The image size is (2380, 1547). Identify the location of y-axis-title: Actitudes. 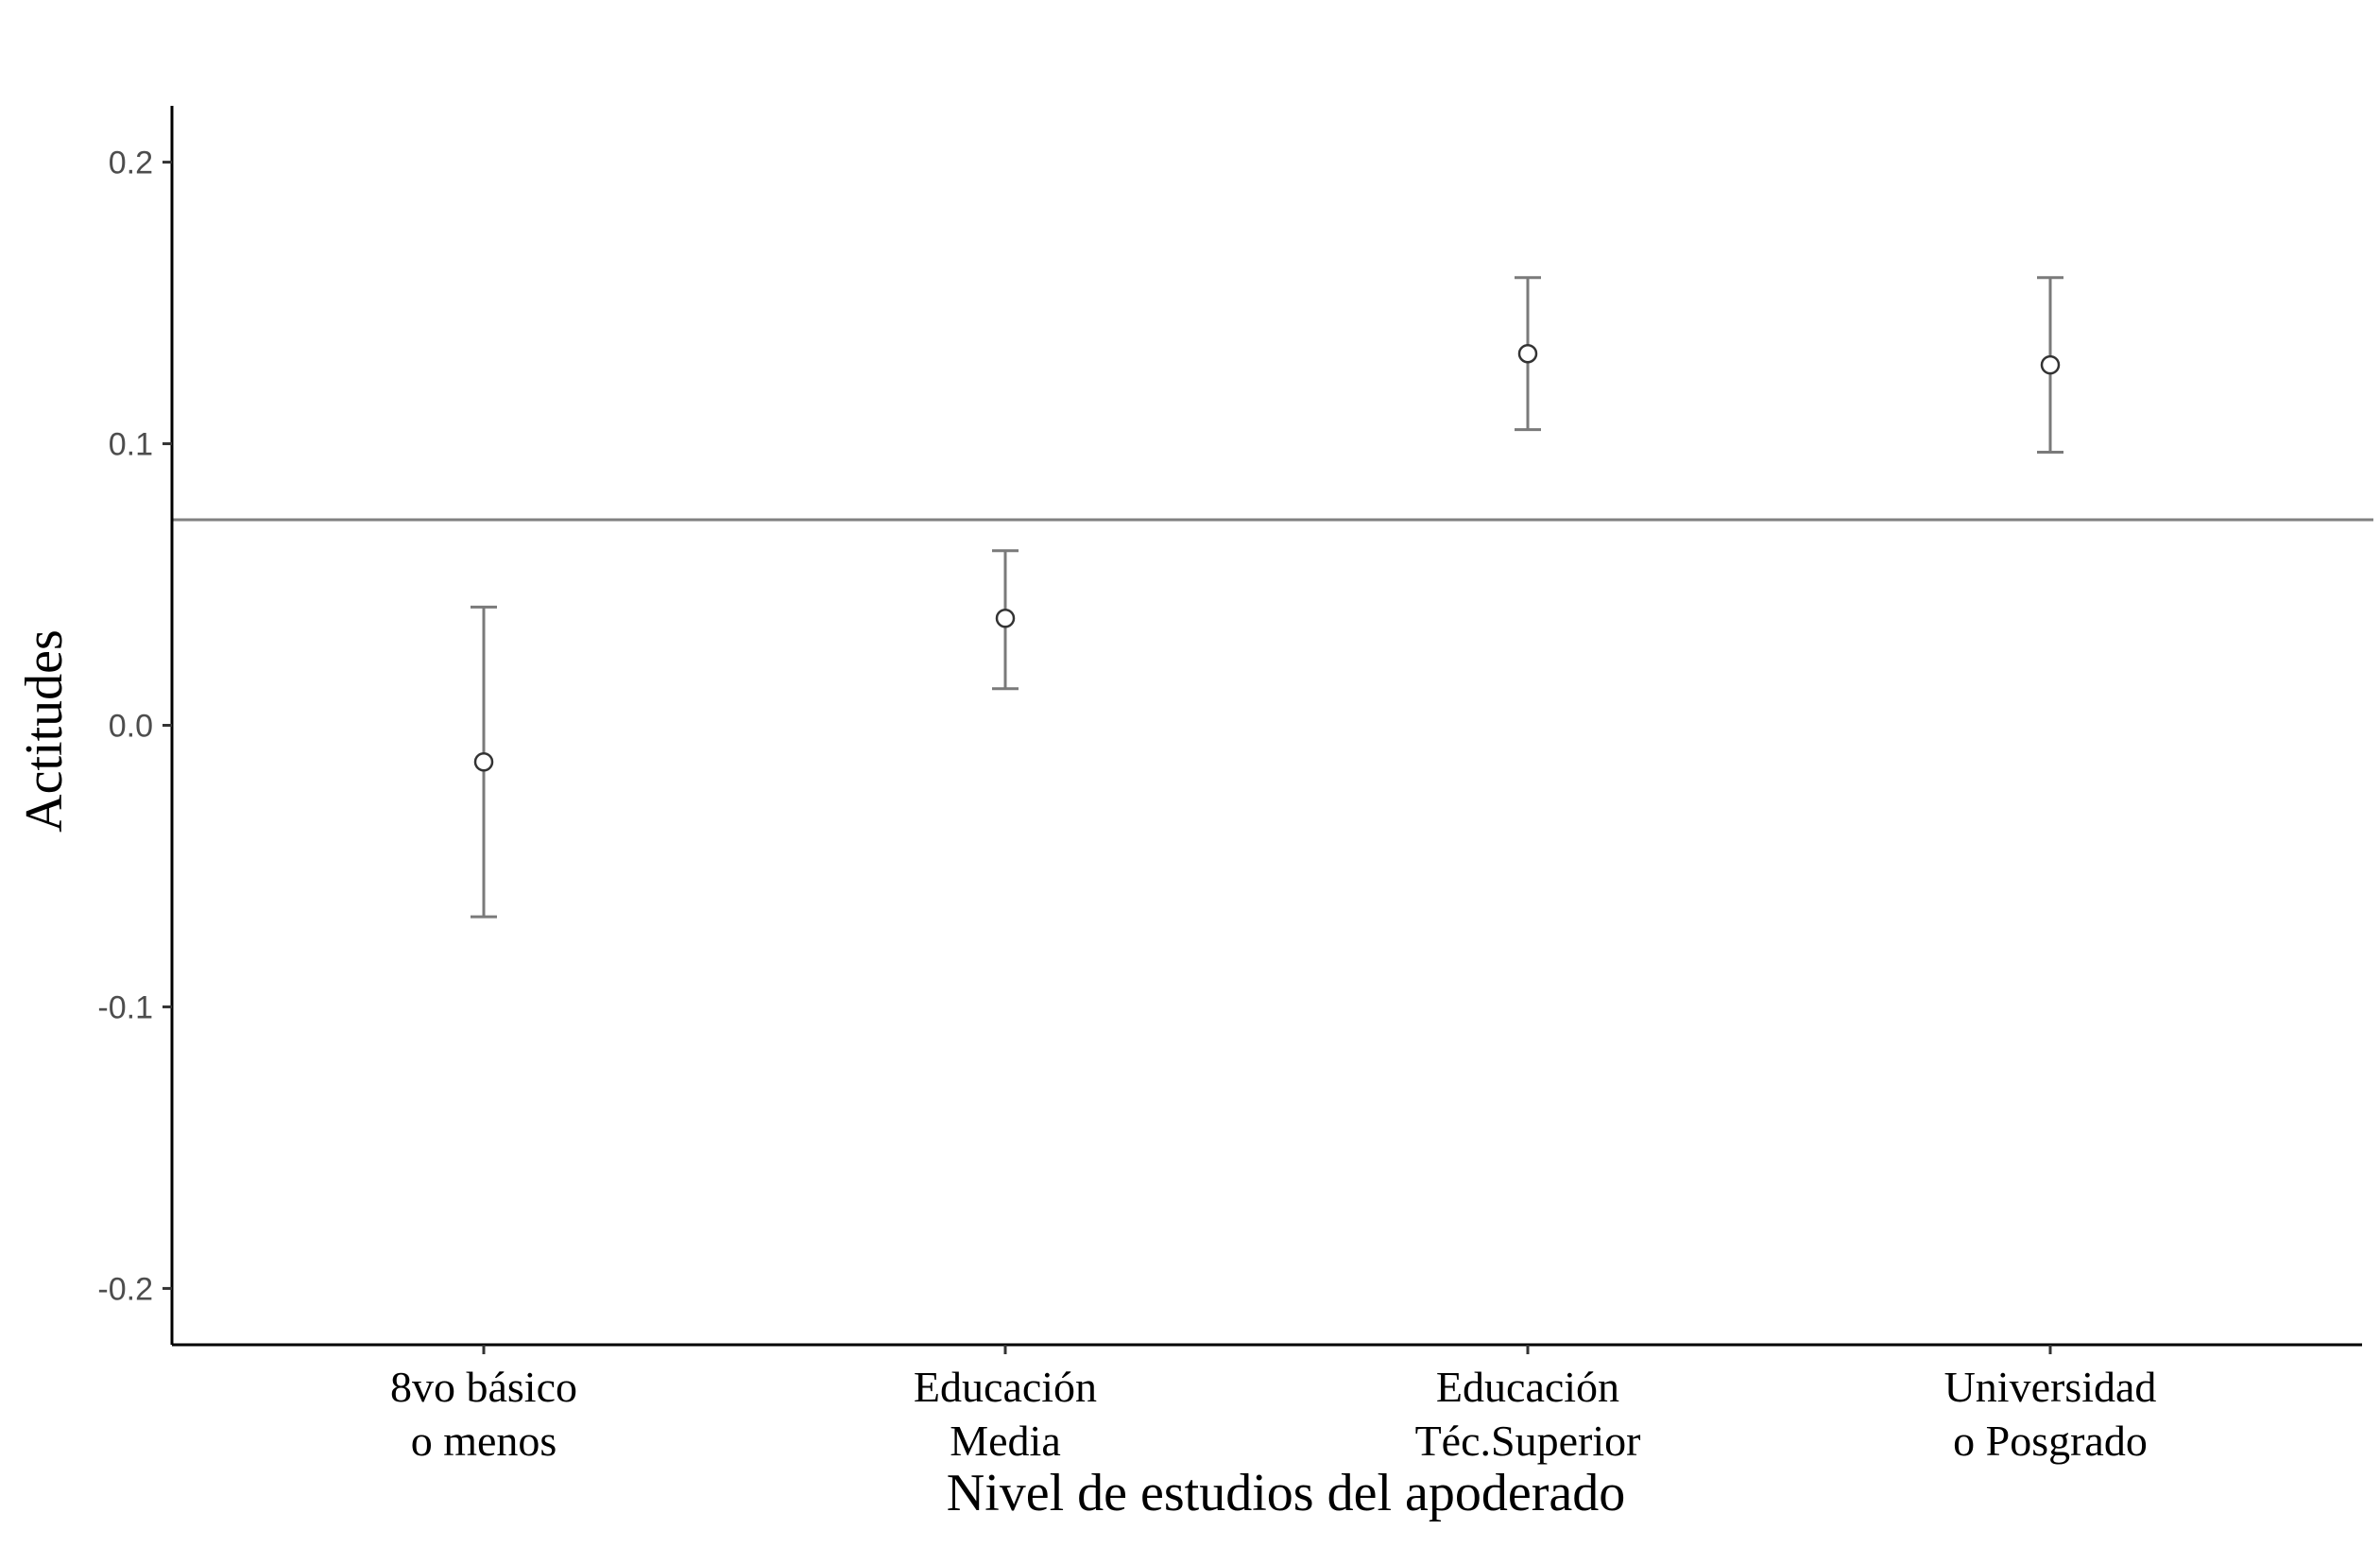
(44, 731).